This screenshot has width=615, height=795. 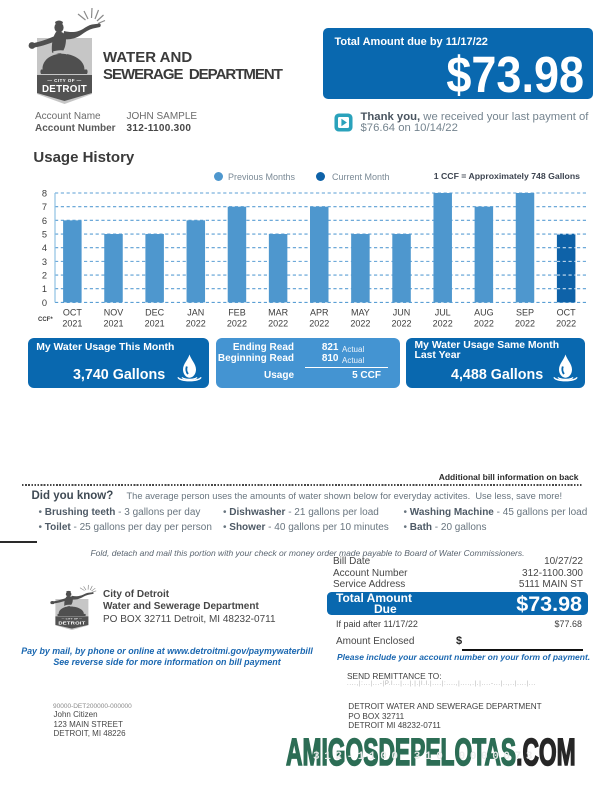 I want to click on svg-text: NOV, so click(x=114, y=313).